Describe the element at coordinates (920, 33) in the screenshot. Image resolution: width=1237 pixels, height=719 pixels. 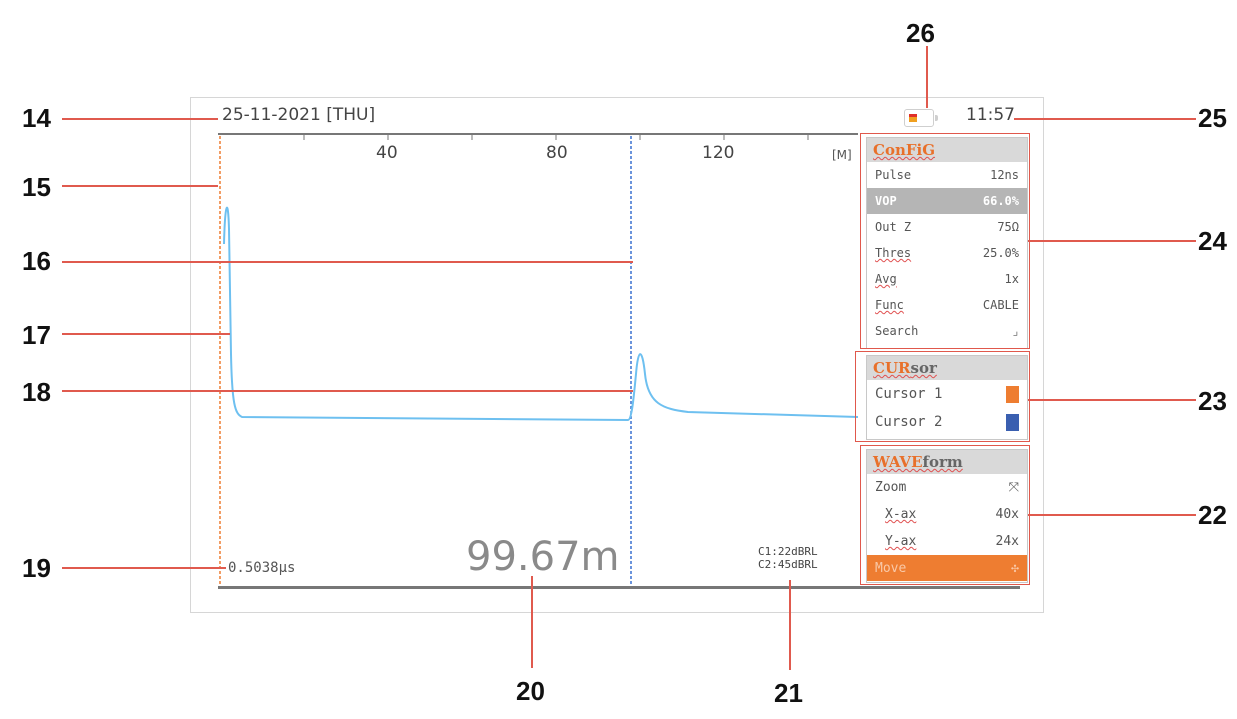
I see `callout-26: 26` at that location.